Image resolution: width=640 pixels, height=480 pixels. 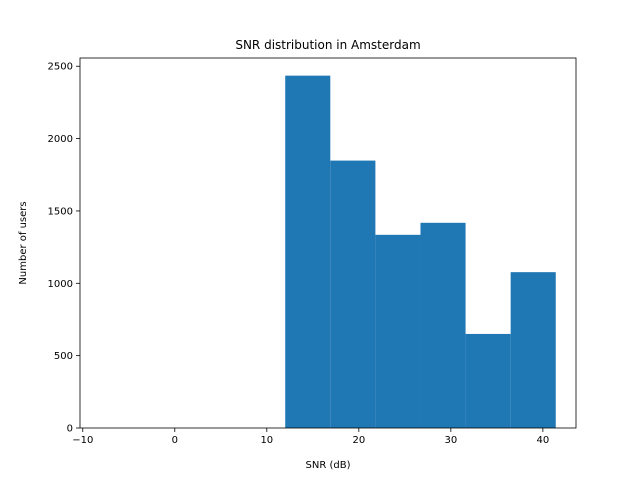 I want to click on y-tick-label: 1500, so click(x=60, y=211).